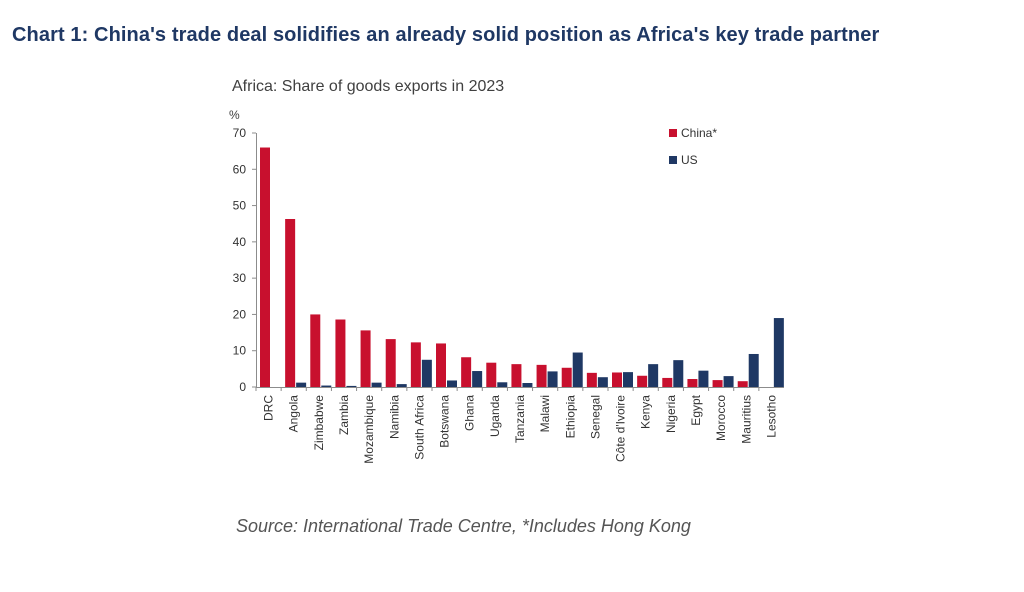  I want to click on x-category-label: Mauritius, so click(746, 419).